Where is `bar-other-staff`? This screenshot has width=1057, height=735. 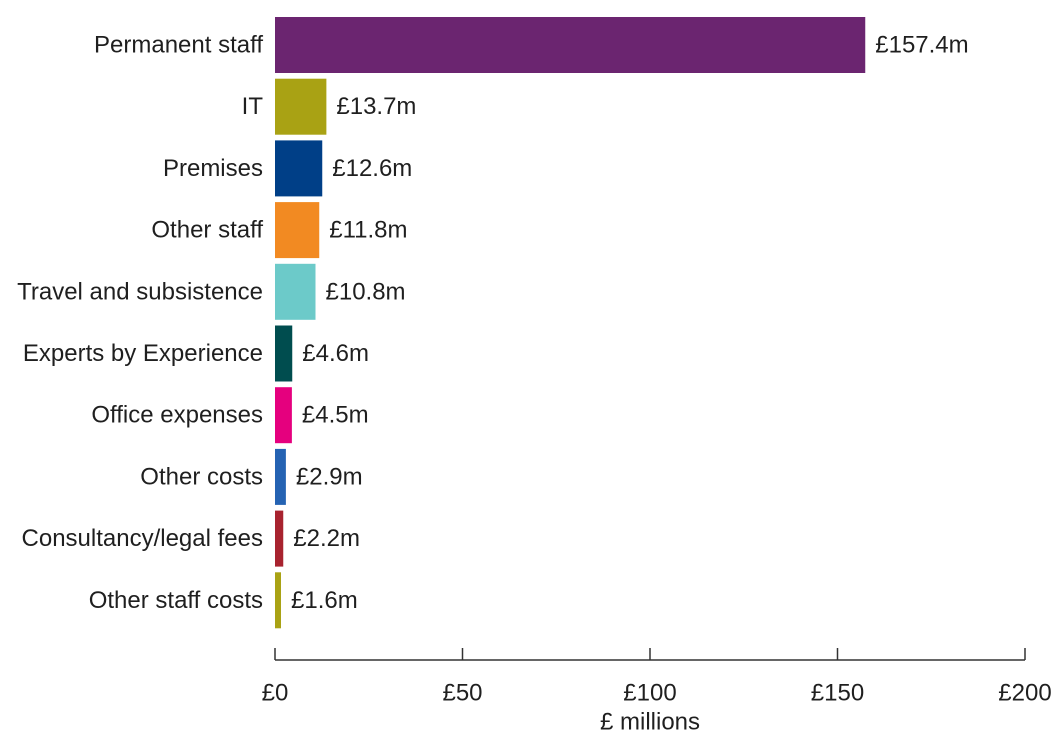
bar-other-staff is located at coordinates (297, 230).